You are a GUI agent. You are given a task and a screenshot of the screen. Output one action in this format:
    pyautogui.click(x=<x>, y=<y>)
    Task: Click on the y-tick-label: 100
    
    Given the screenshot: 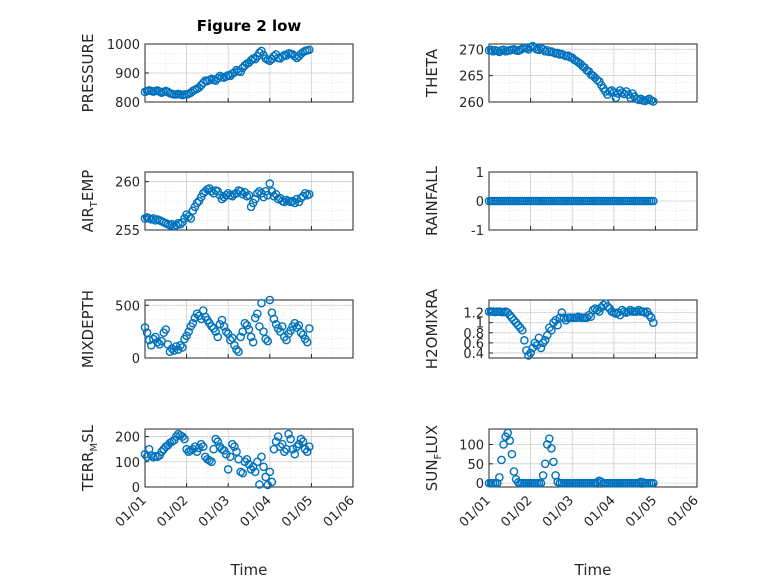 What is the action you would take?
    pyautogui.click(x=127, y=463)
    